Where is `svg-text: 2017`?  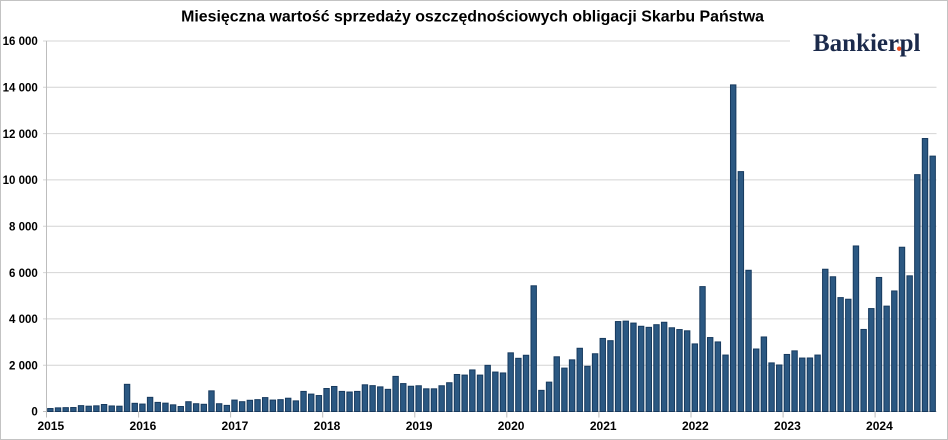 svg-text: 2017 is located at coordinates (235, 426).